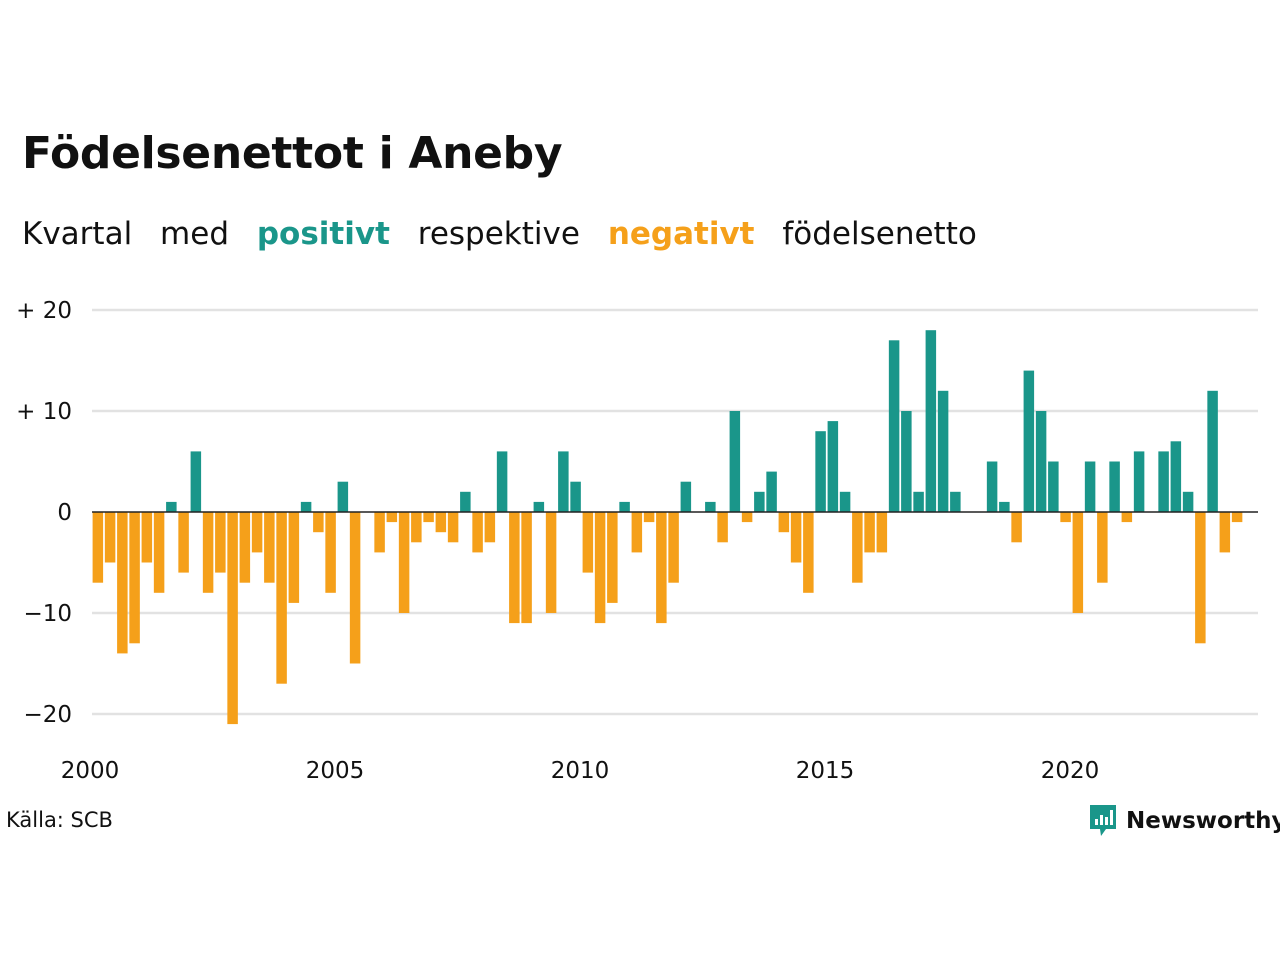 The height and width of the screenshot is (960, 1280). Describe the element at coordinates (292, 153) in the screenshot. I see `chart-title: Födelsenettot i Aneby` at that location.